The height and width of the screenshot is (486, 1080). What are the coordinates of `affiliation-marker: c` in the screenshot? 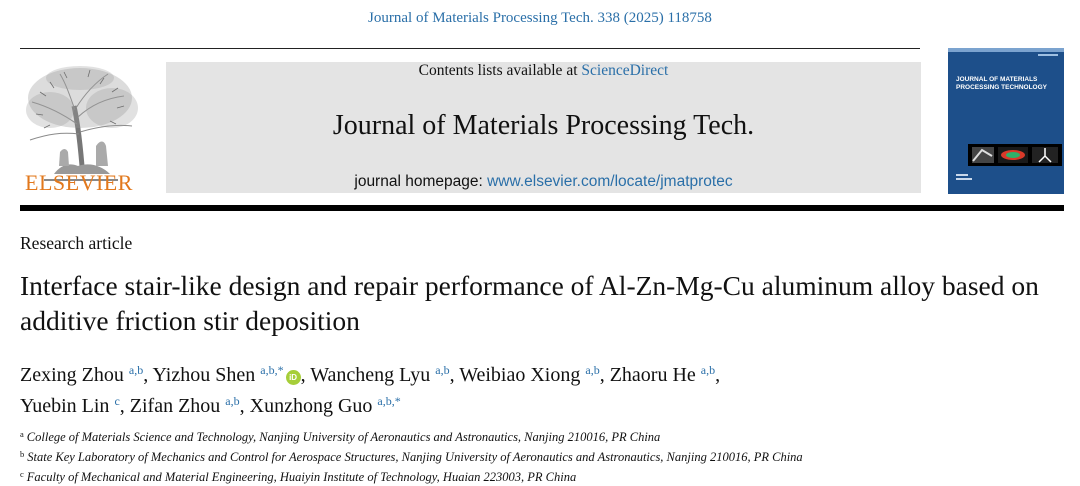 It's located at (22, 474).